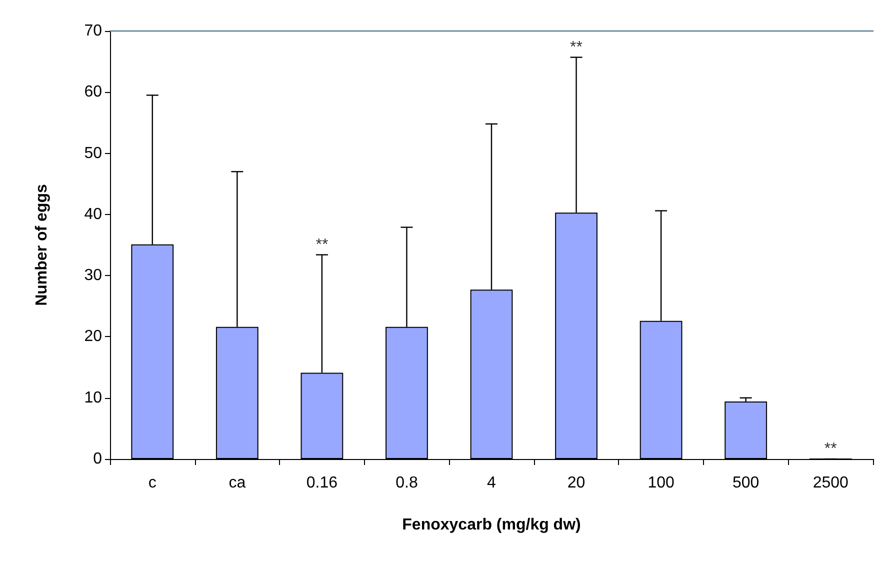 This screenshot has height=565, width=891. What do you see at coordinates (93, 397) in the screenshot?
I see `y-tick-label: 10` at bounding box center [93, 397].